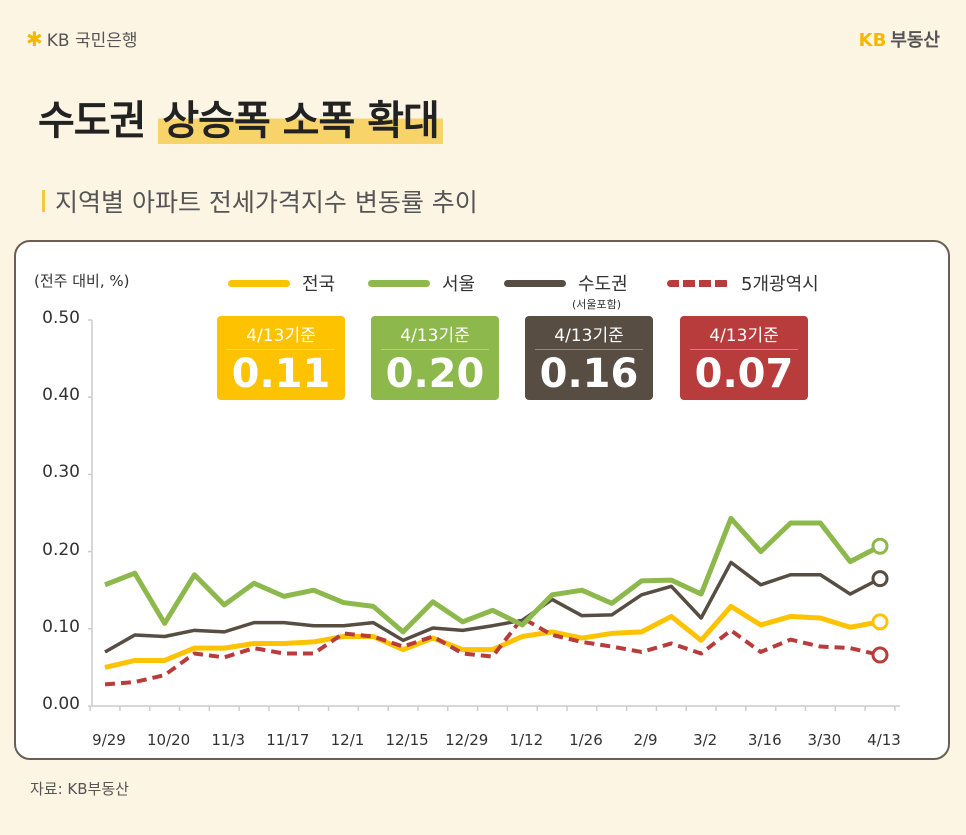  I want to click on legend-item-national: 전국, so click(281, 283).